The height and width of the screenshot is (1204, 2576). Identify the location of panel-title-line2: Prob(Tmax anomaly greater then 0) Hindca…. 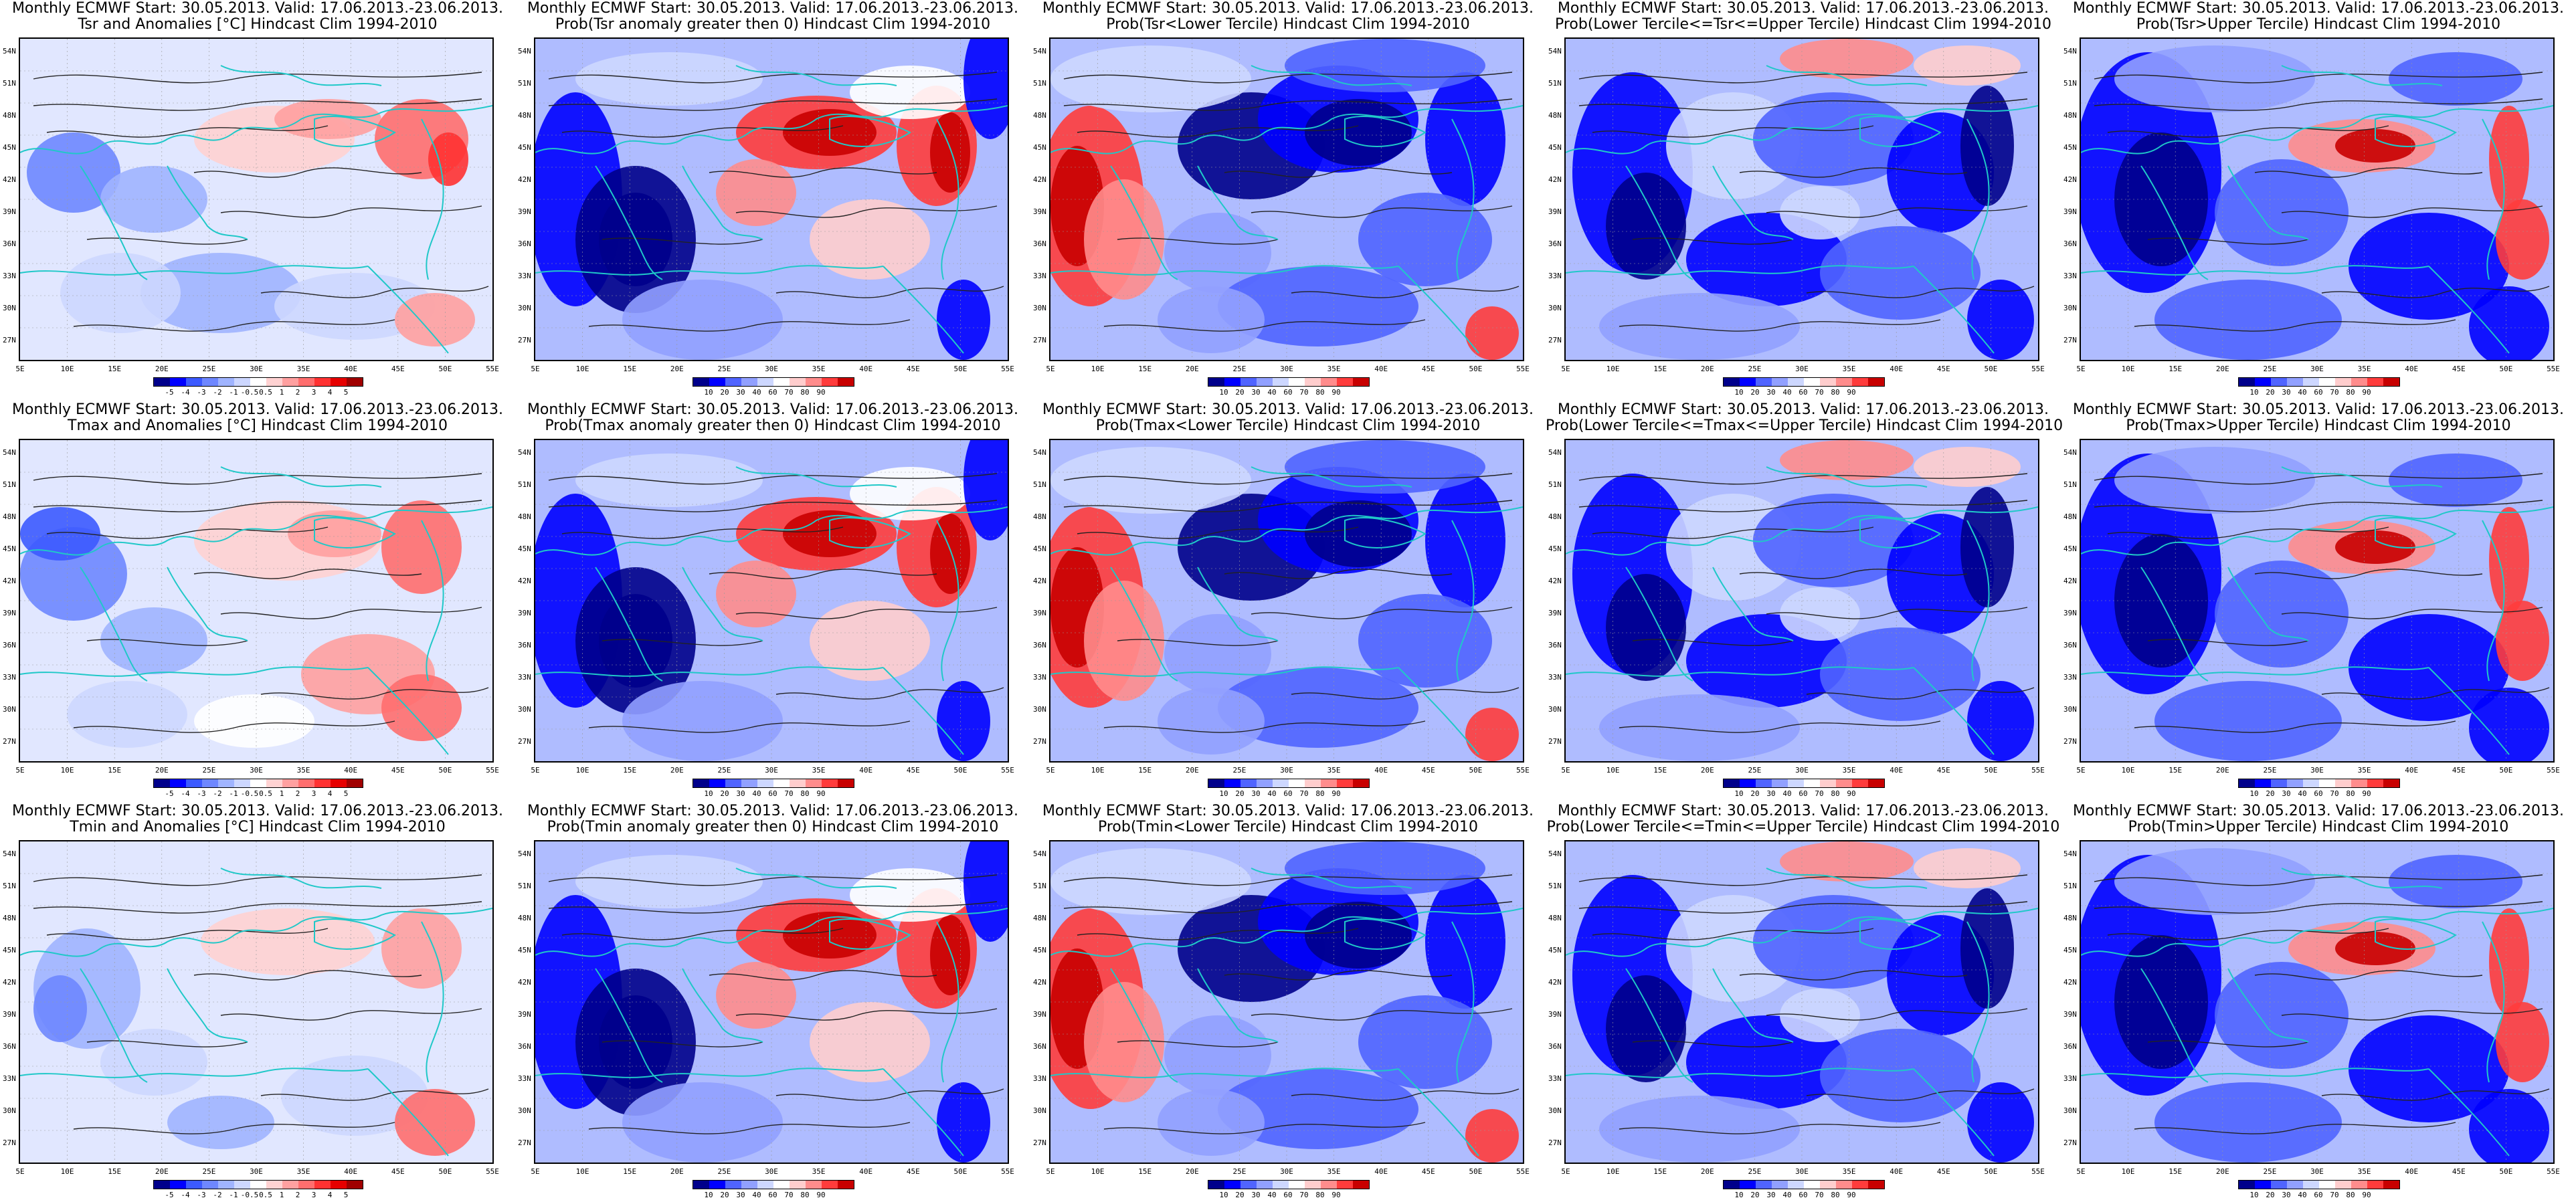
(773, 425).